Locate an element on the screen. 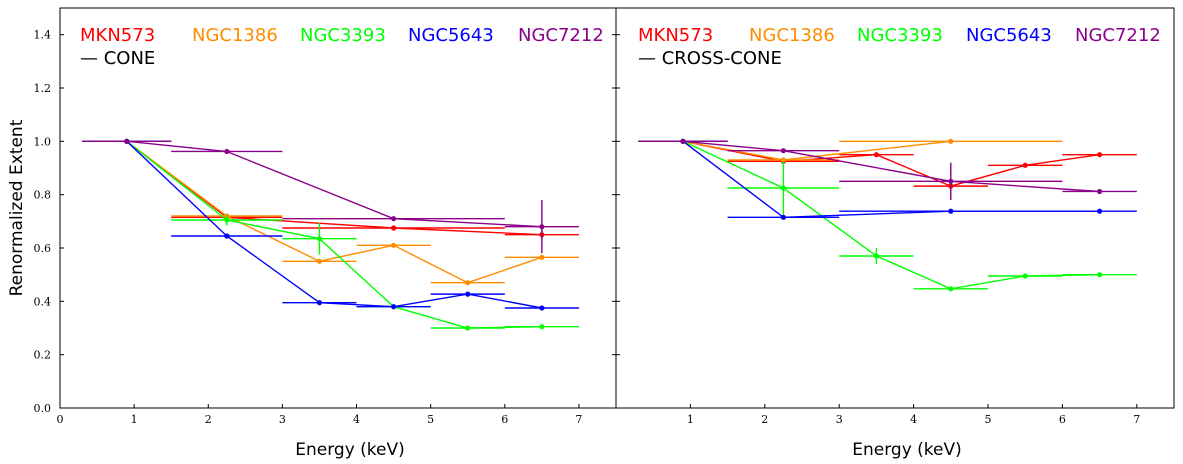  y-tick-label: 0.8 is located at coordinates (43, 195).